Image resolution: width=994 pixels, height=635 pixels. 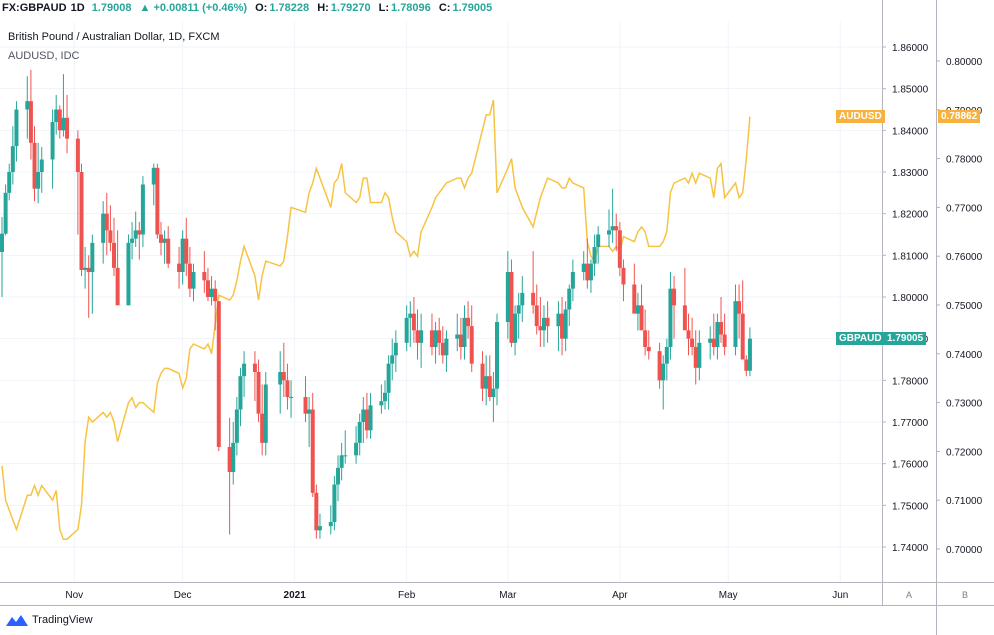 I want to click on time-tick-label: 2021, so click(x=295, y=595).